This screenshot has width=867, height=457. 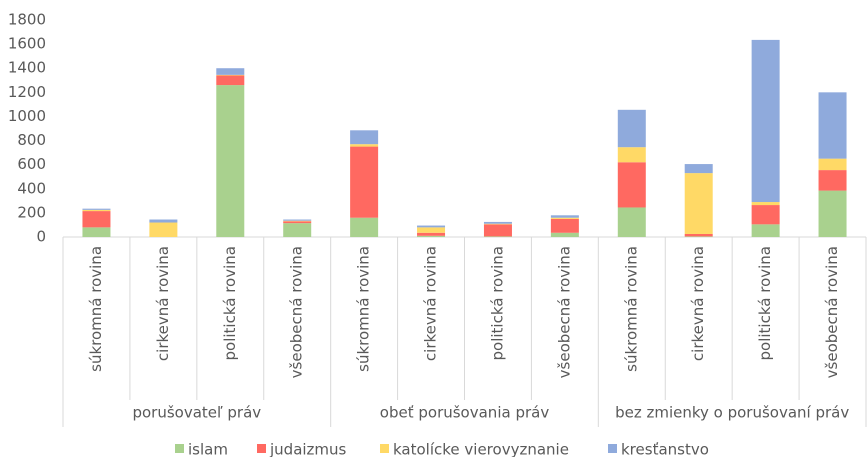 I want to click on y-tick-label: 200, so click(x=31, y=212).